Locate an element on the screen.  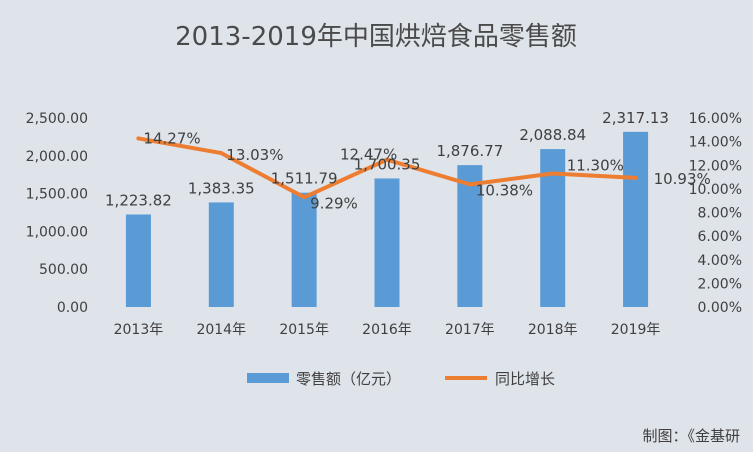
left-axis-tick-label: 0.00 is located at coordinates (72, 308).